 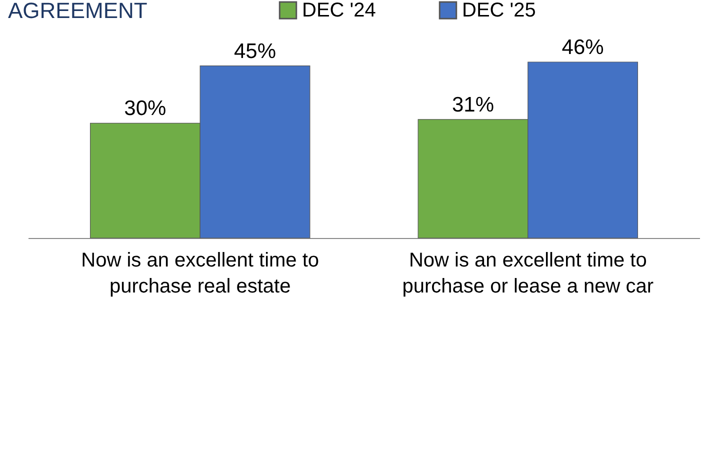 I want to click on data-label: 45%, so click(x=255, y=51).